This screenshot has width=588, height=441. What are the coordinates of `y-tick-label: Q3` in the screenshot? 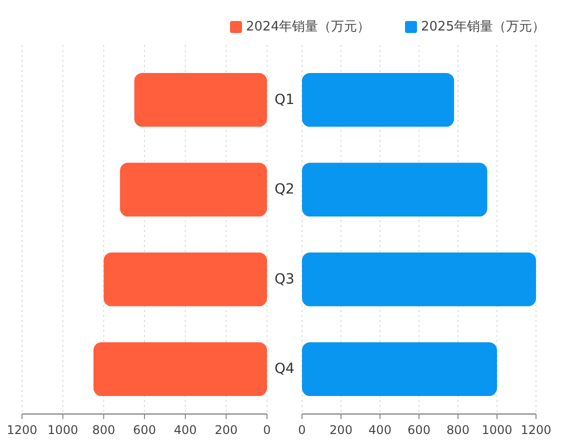 It's located at (284, 279).